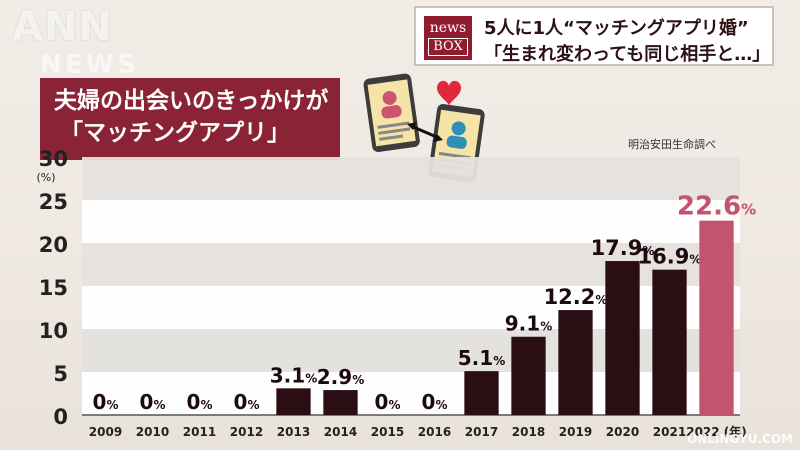 The image size is (800, 450). What do you see at coordinates (53, 288) in the screenshot?
I see `y-tick-label: 15` at bounding box center [53, 288].